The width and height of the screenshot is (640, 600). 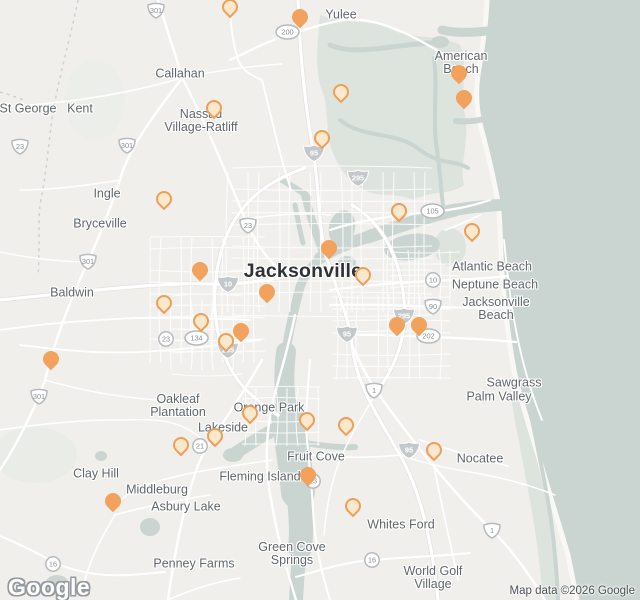 What do you see at coordinates (514, 382) in the screenshot?
I see `place-label-sawgrass: Sawgrass` at bounding box center [514, 382].